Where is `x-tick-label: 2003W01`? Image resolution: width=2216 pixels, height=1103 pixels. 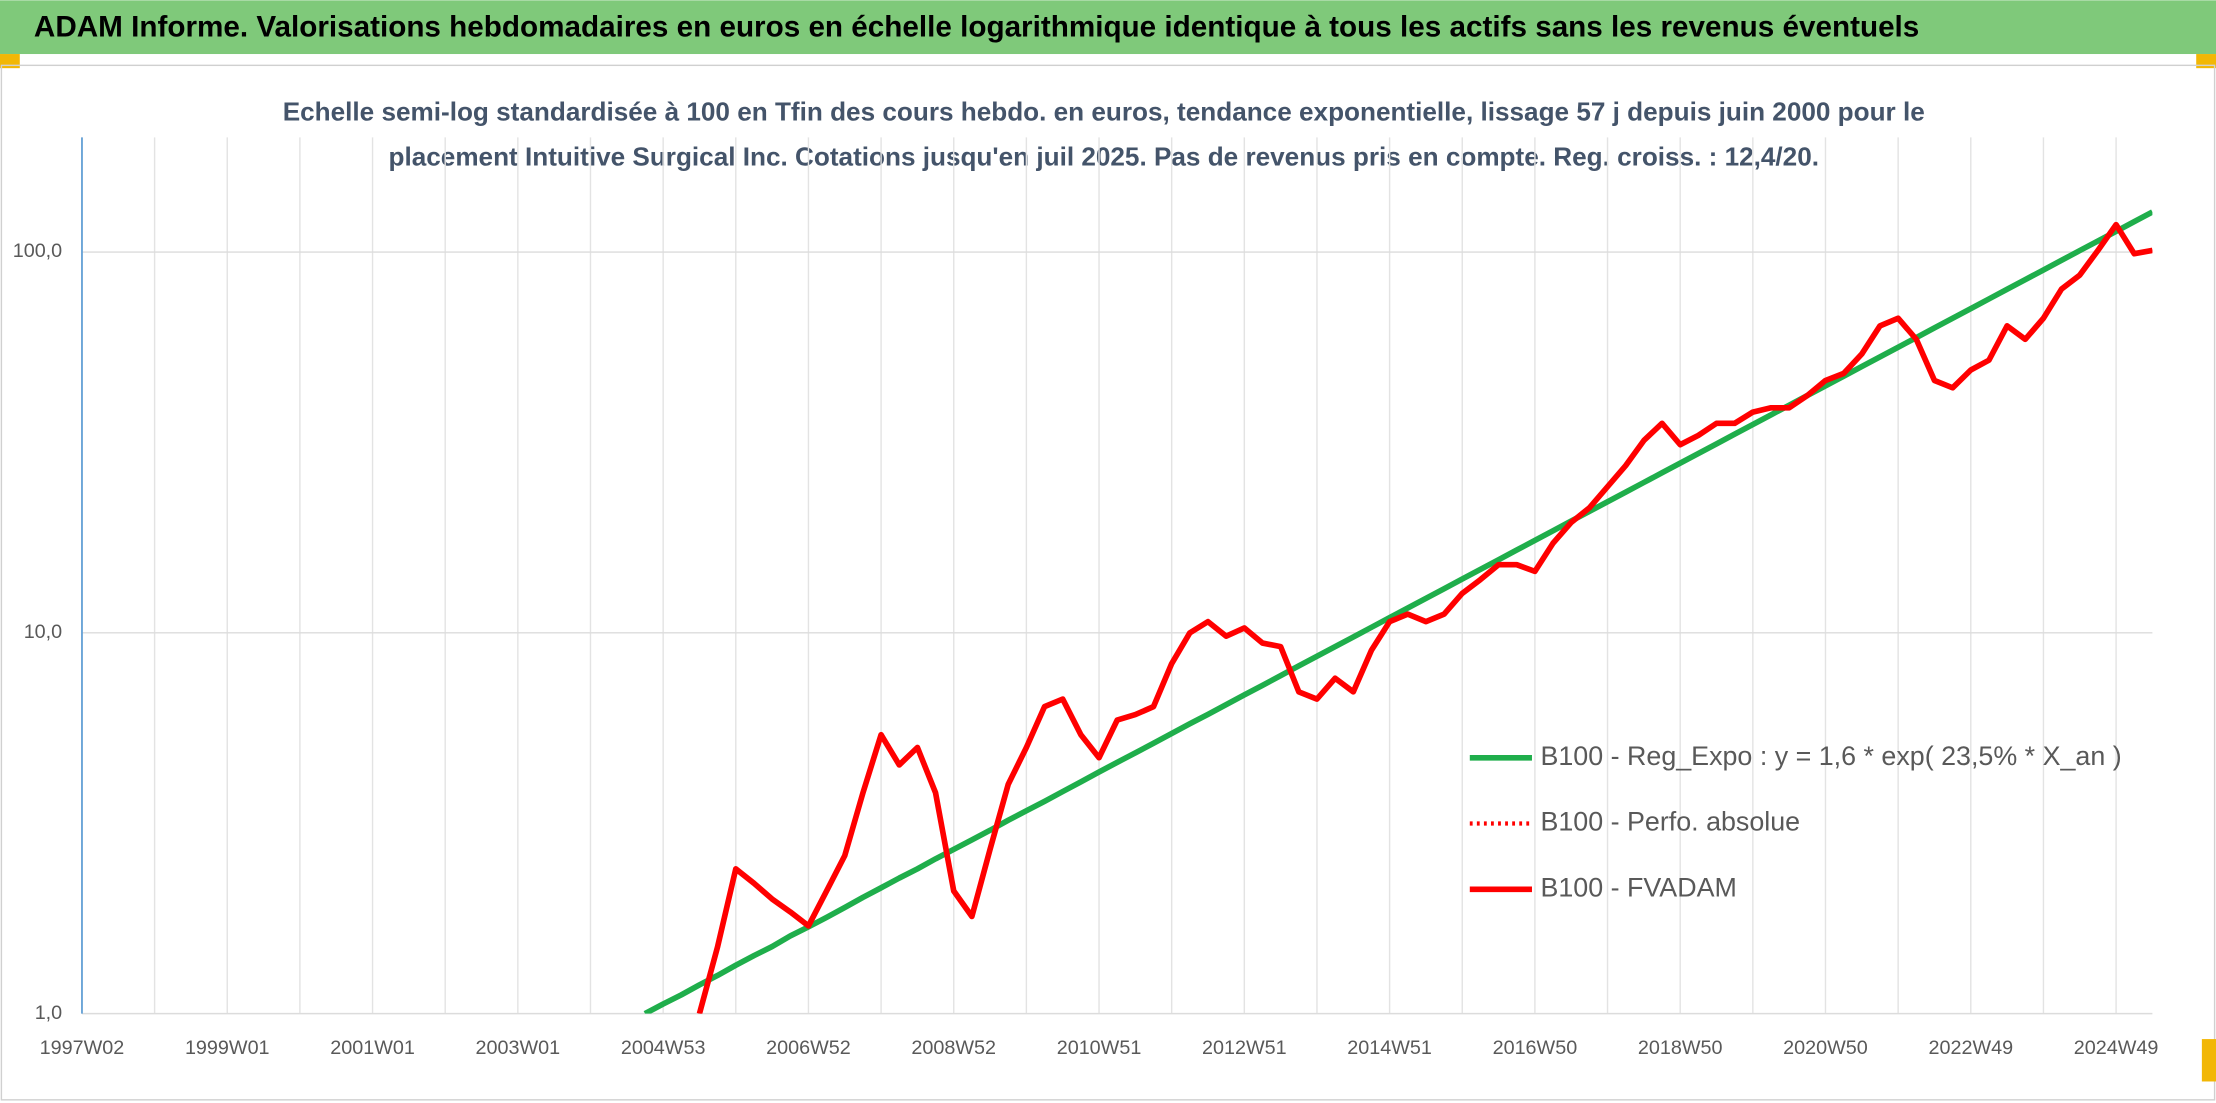
x-tick-label: 2003W01 is located at coordinates (518, 1048).